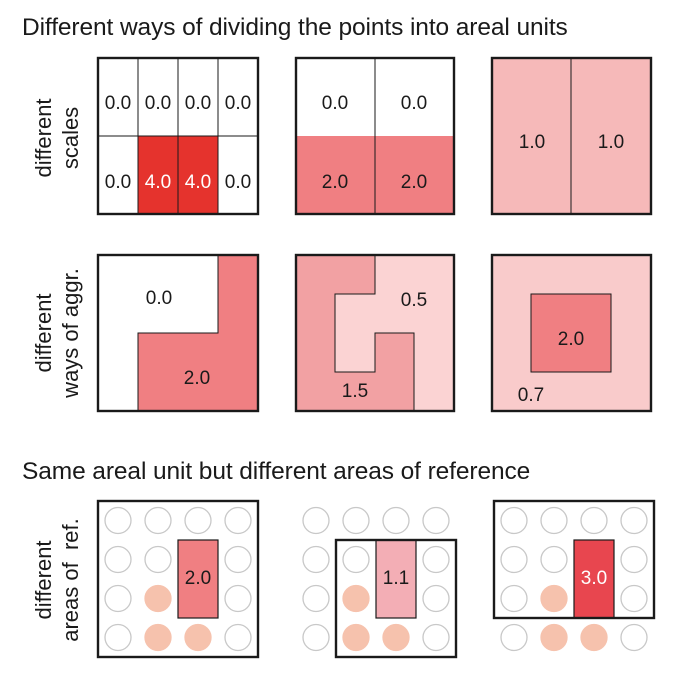 The image size is (678, 679). I want to click on cell-top-right, so click(414, 97).